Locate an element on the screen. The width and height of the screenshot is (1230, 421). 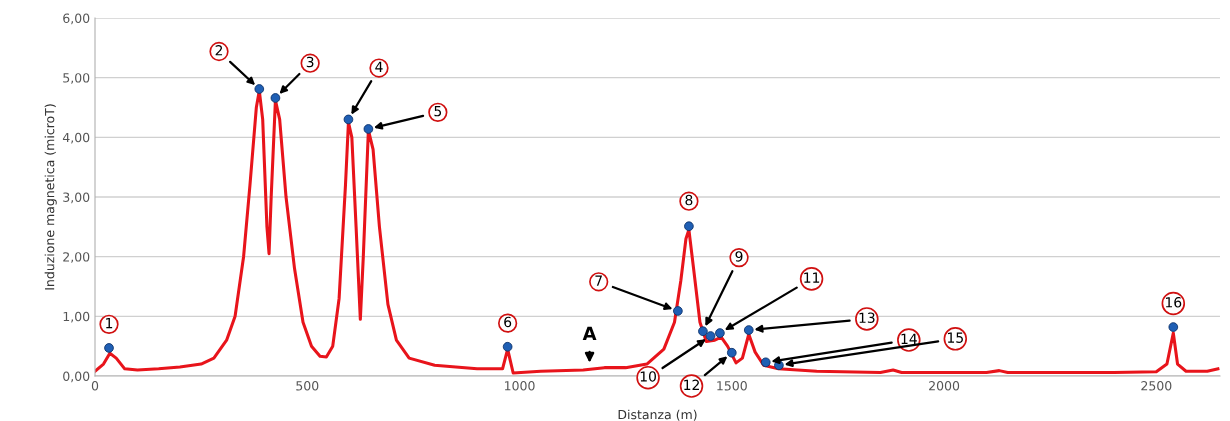
x-tick-label: 1500 is located at coordinates (732, 386).